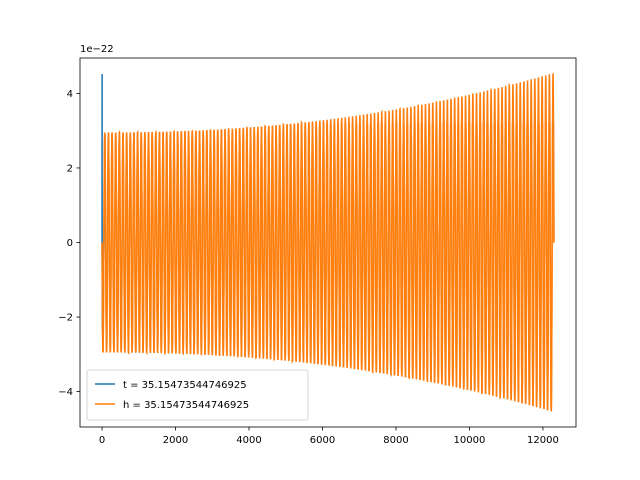 The height and width of the screenshot is (480, 640). What do you see at coordinates (70, 243) in the screenshot?
I see `y-tick-label: 0` at bounding box center [70, 243].